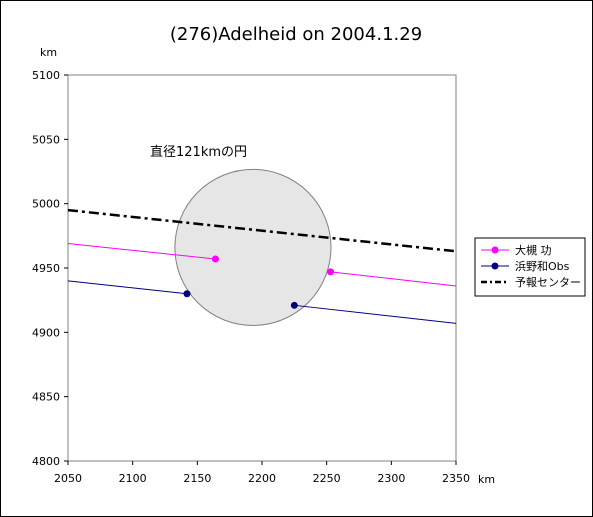 This screenshot has height=517, width=593. Describe the element at coordinates (262, 478) in the screenshot. I see `x-tick-label: 2200` at that location.